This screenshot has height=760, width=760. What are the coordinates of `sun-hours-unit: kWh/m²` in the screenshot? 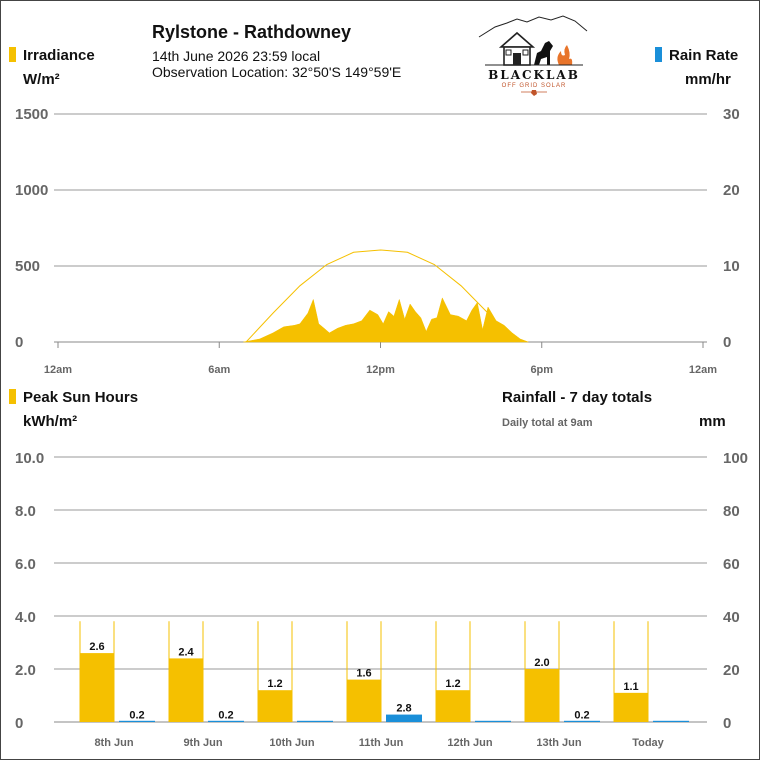 It's located at (50, 421).